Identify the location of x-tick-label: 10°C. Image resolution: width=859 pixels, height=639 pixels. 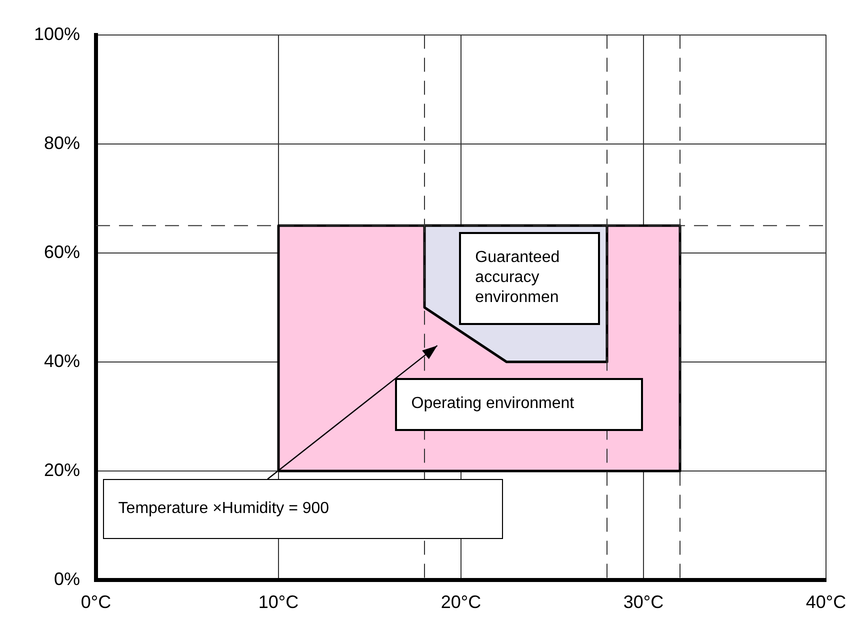
(278, 602).